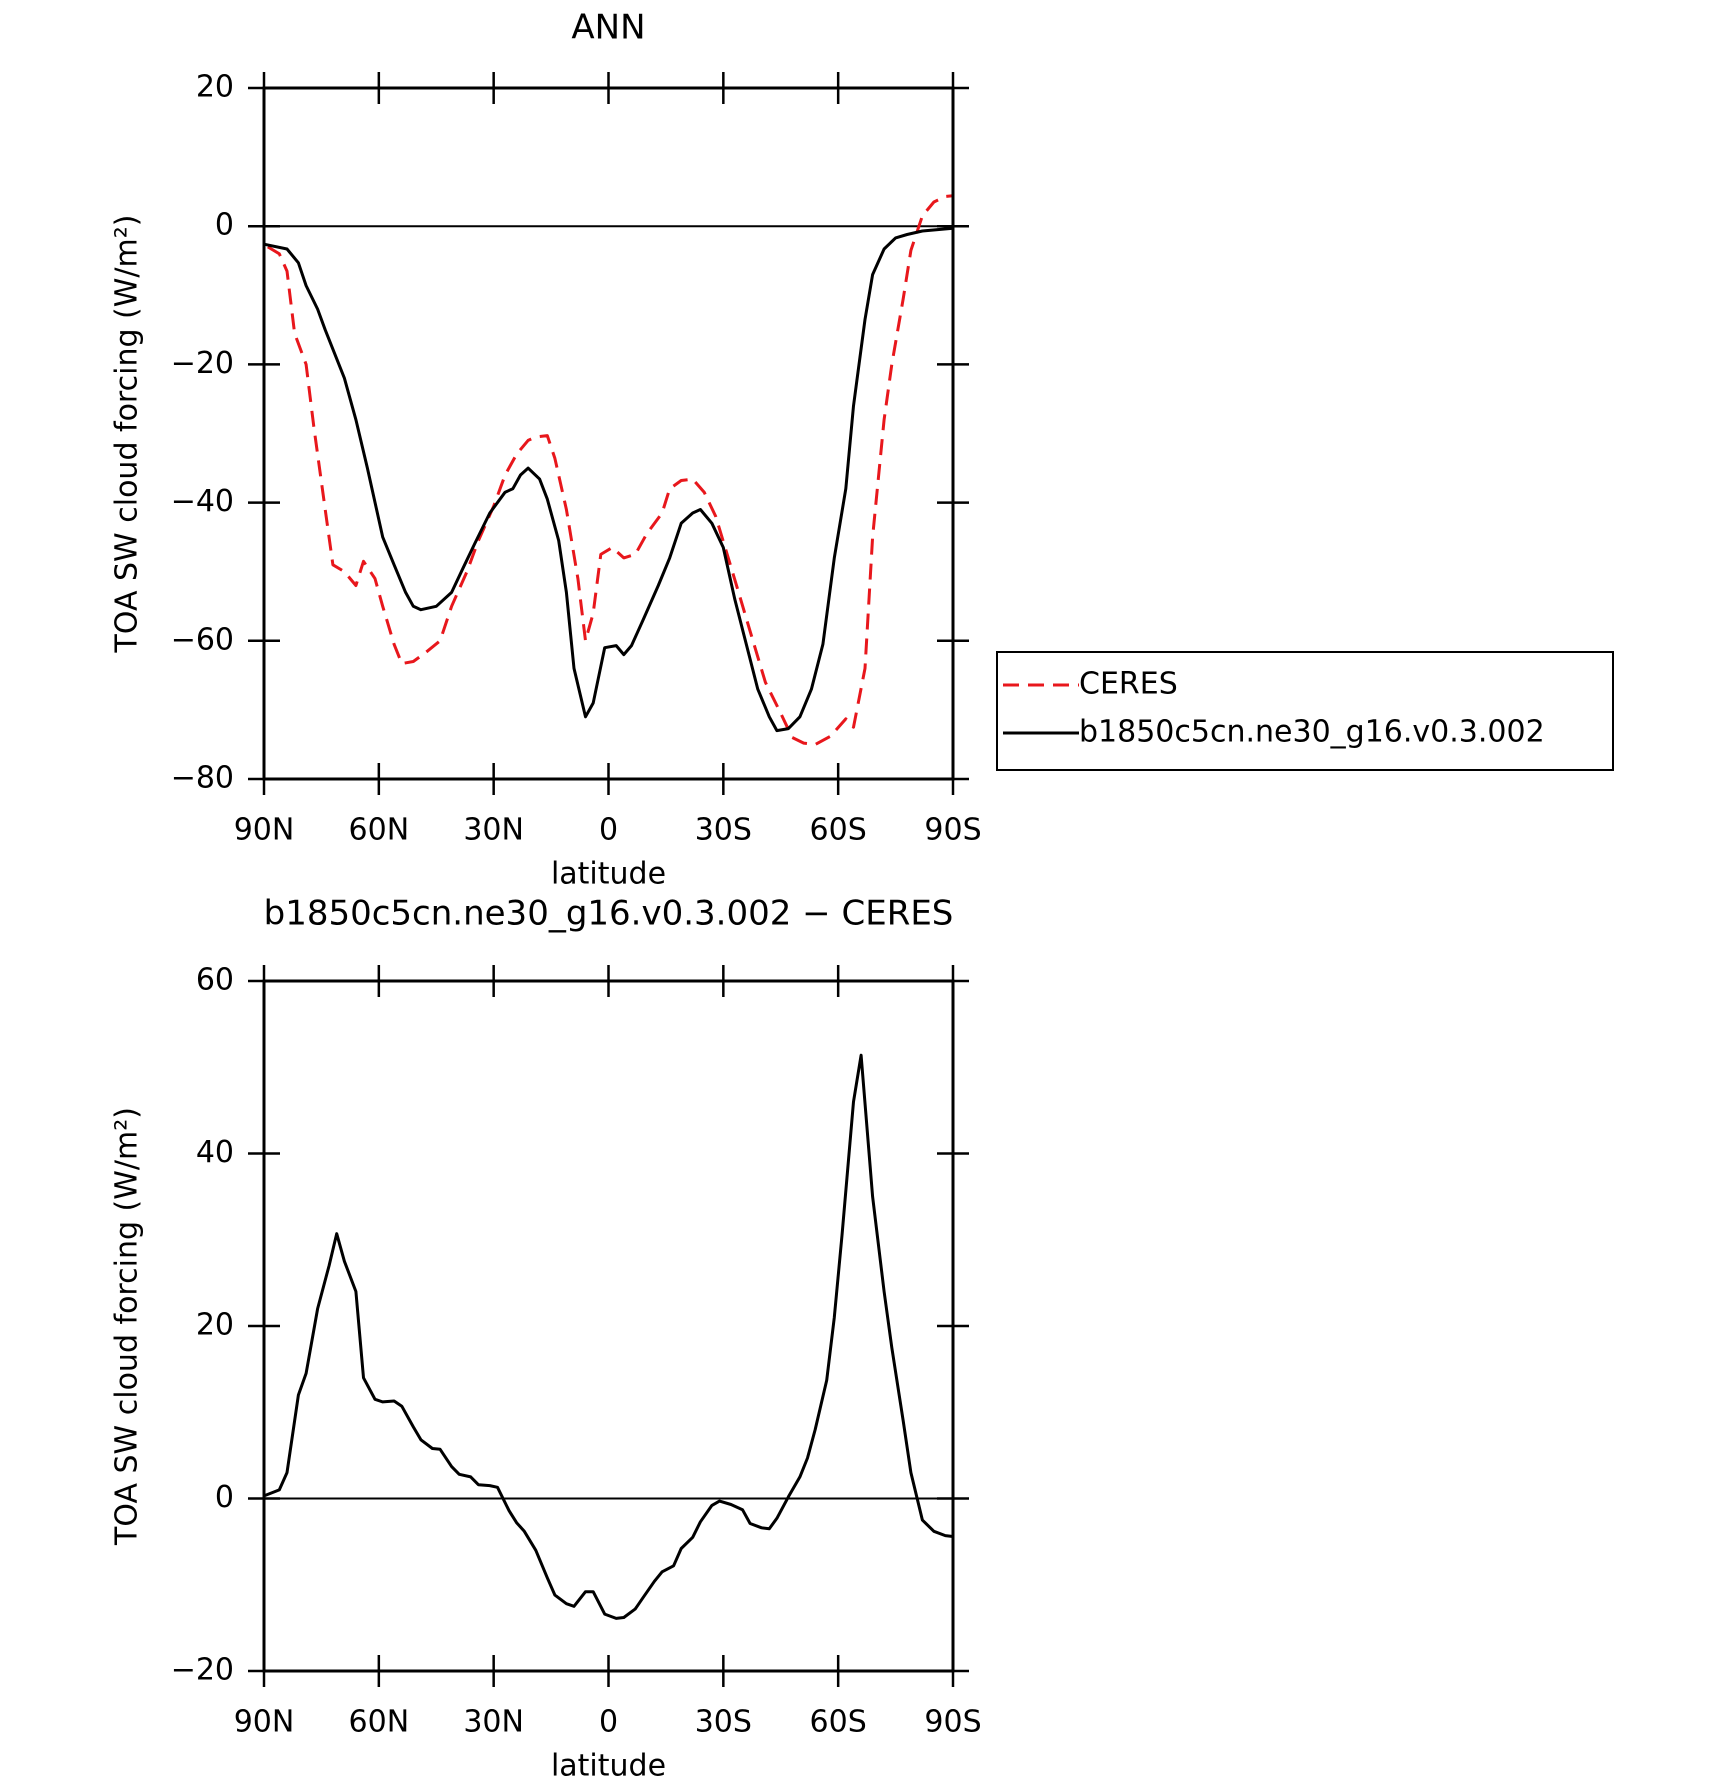  Describe the element at coordinates (215, 1152) in the screenshot. I see `y-tick-label: 40` at that location.